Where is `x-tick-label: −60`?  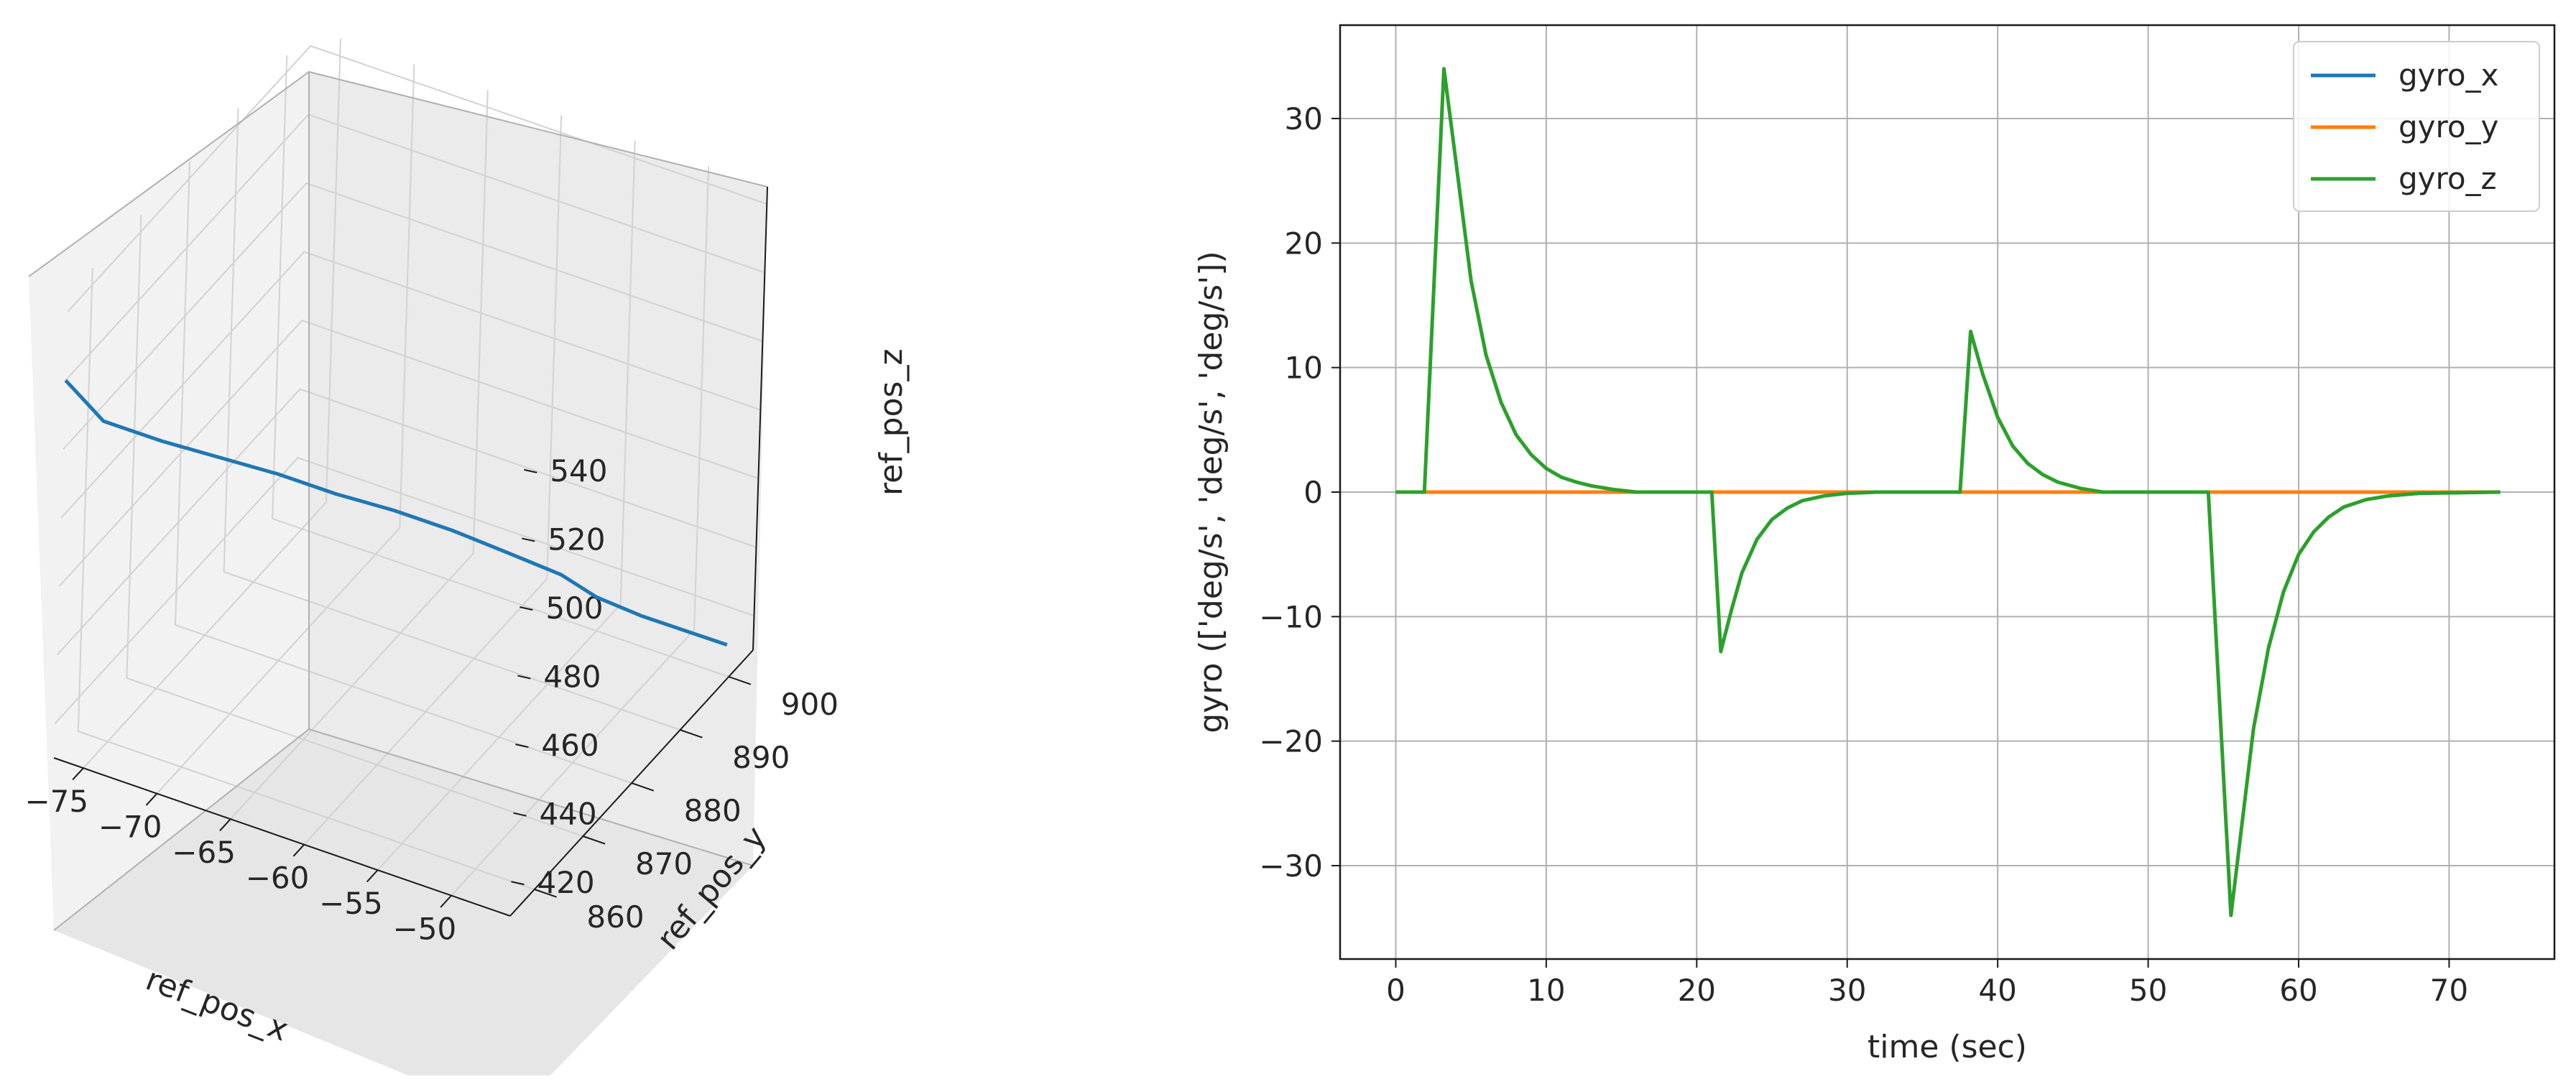 x-tick-label: −60 is located at coordinates (278, 877).